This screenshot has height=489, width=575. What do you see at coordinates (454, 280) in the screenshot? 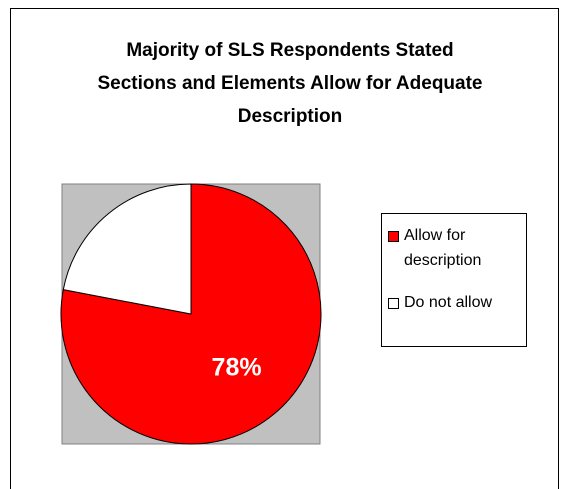
I see `legend: Allow for description Do not allow` at bounding box center [454, 280].